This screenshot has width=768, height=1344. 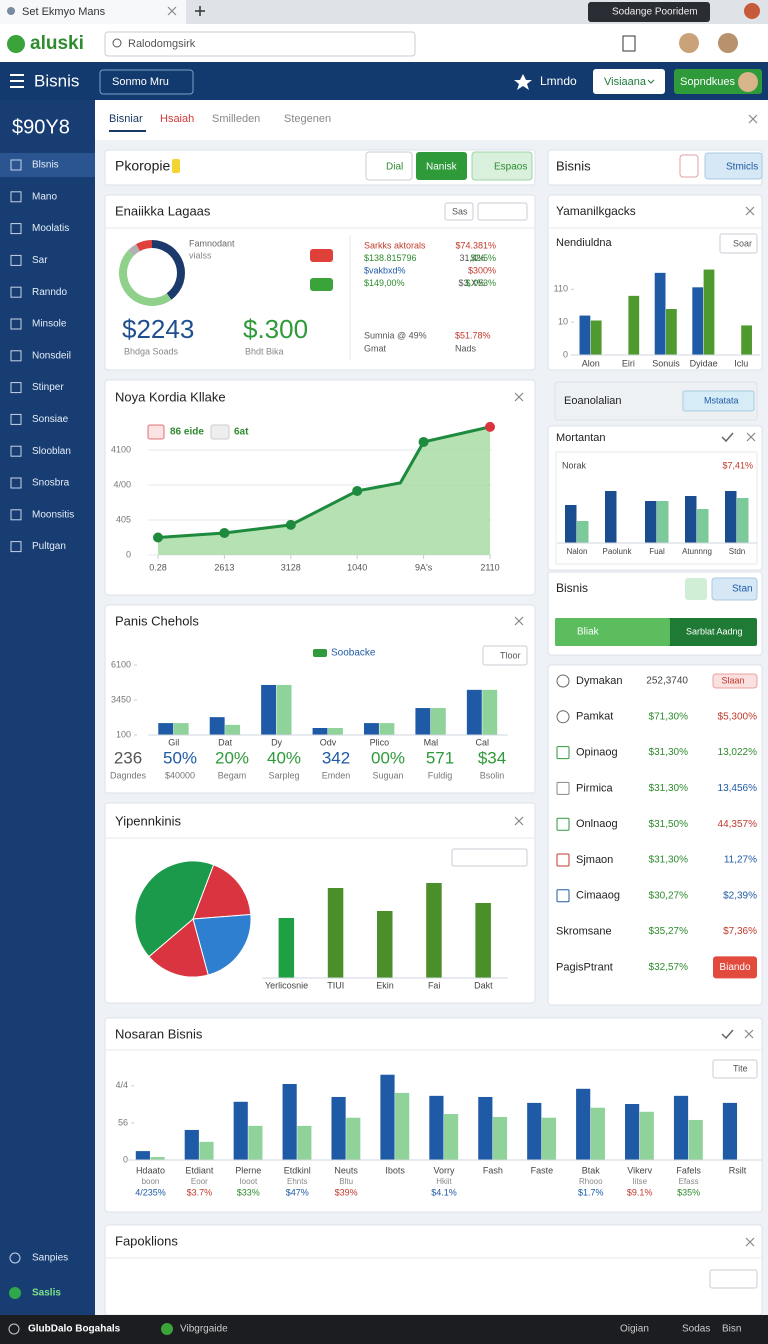 What do you see at coordinates (473, 335) in the screenshot?
I see `summary-cell: $51.78%` at bounding box center [473, 335].